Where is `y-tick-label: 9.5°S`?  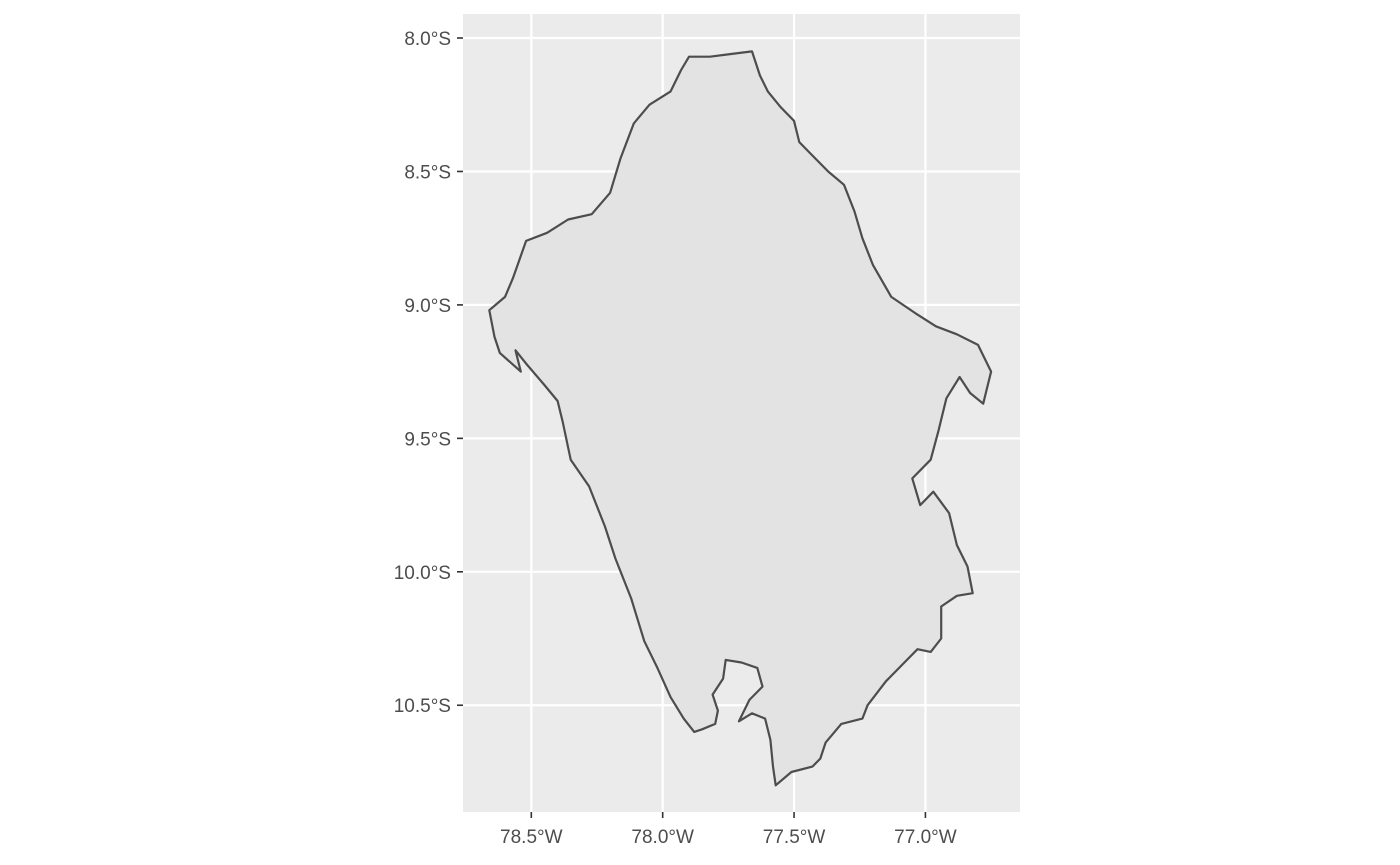 y-tick-label: 9.5°S is located at coordinates (427, 439).